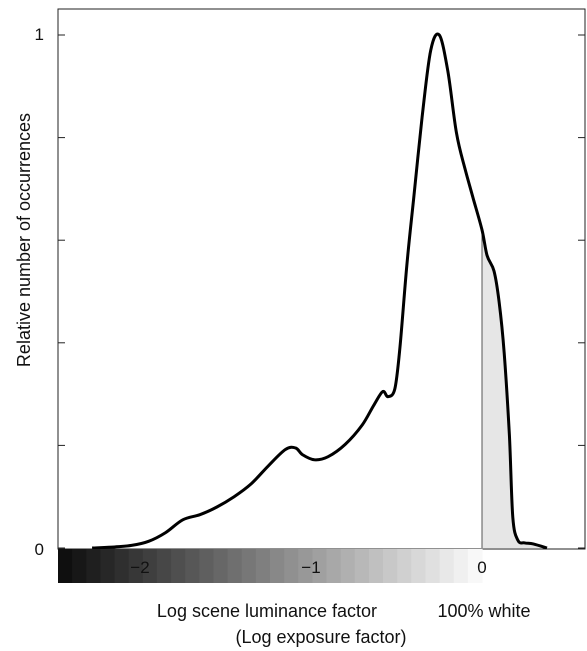  Describe the element at coordinates (514, 388) in the screenshot. I see `shaded-region` at that location.